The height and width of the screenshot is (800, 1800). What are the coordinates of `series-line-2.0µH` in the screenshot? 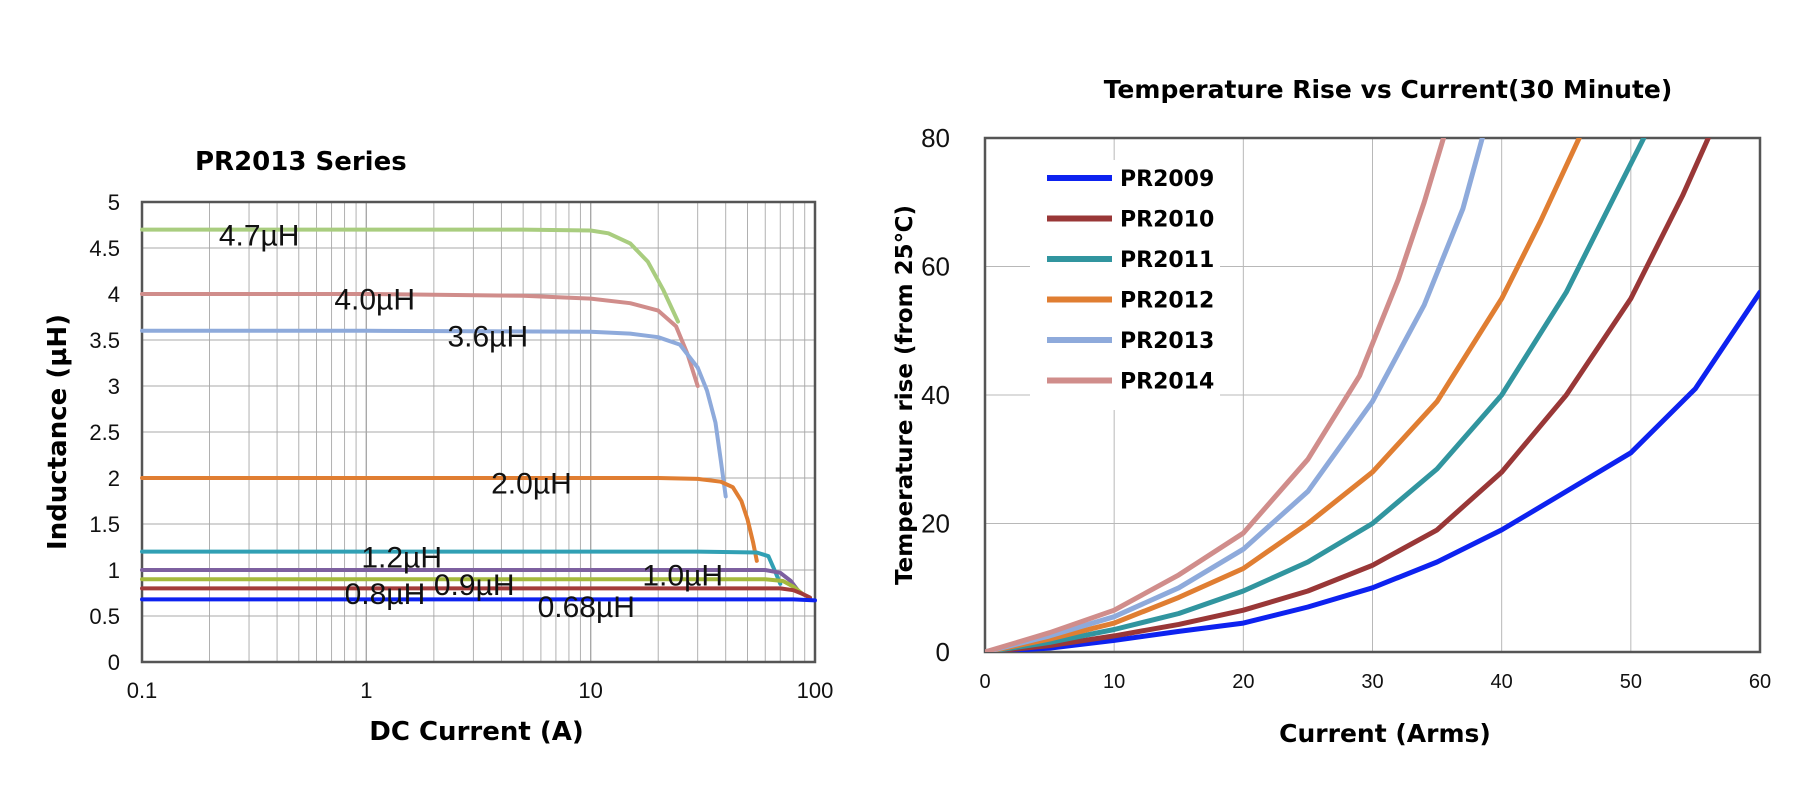 It's located at (449, 519).